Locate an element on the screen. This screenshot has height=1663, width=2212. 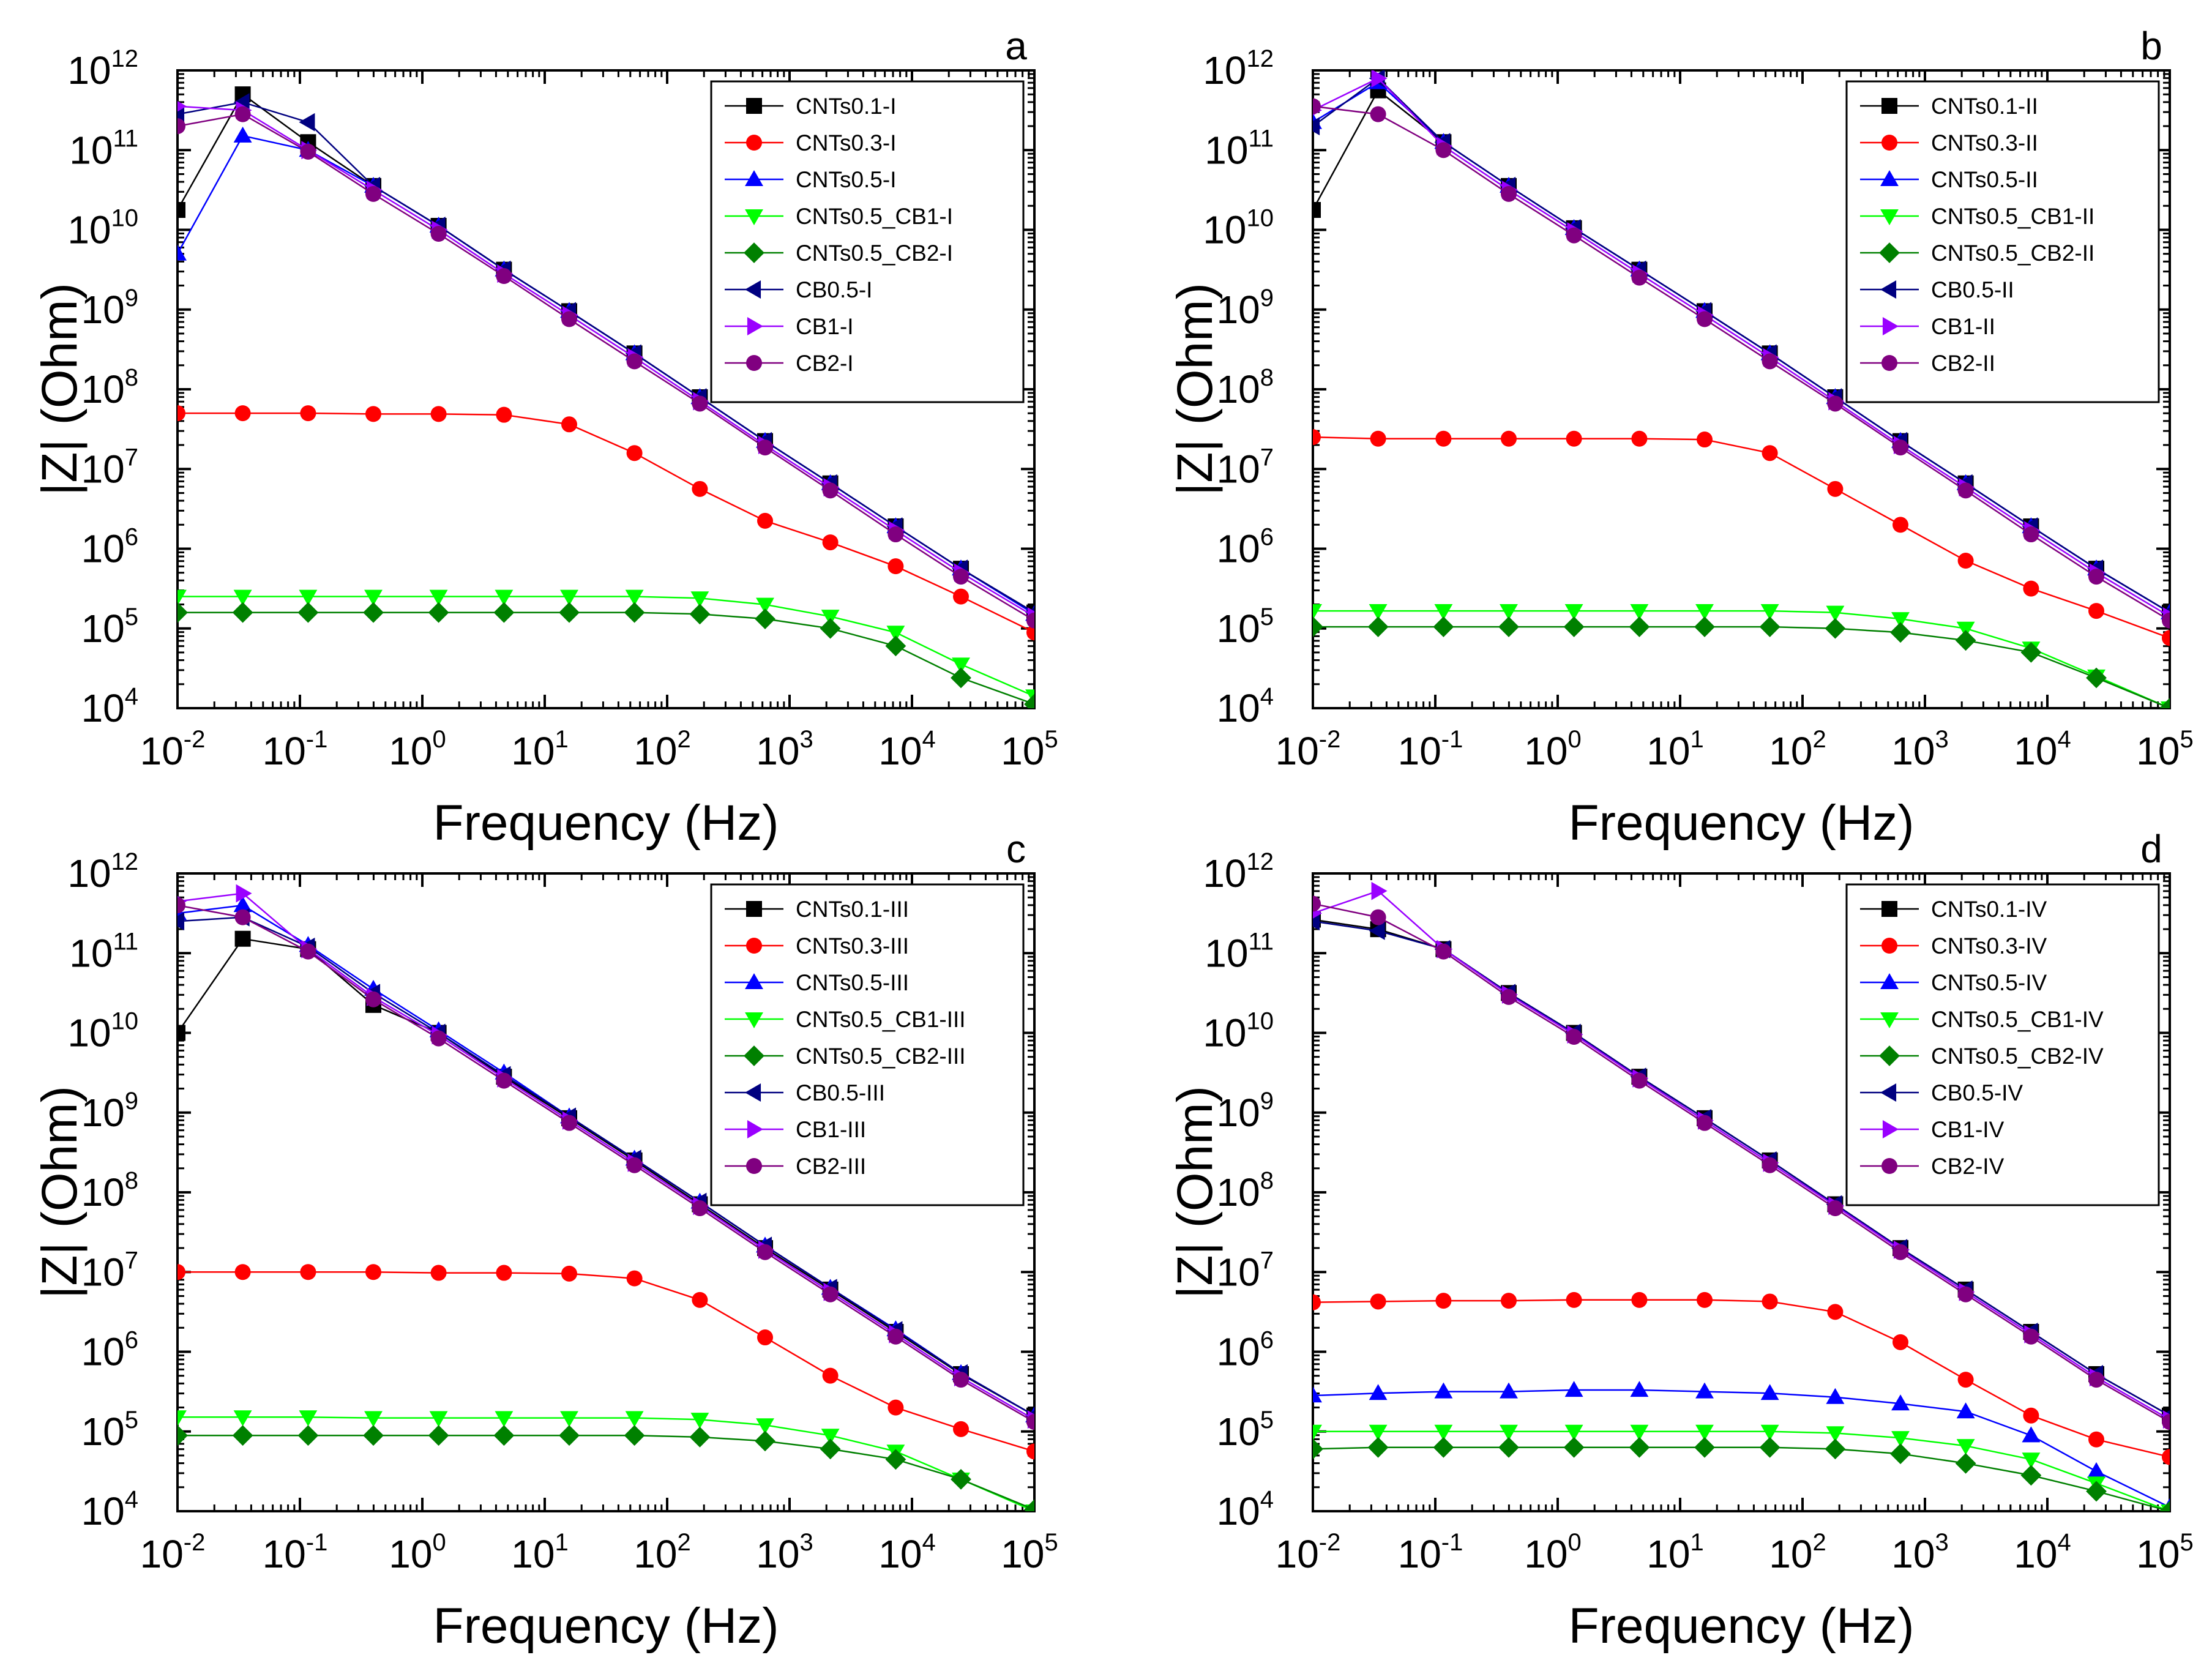
y-axis-title: |Z| (Ohm) is located at coordinates (1195, 389).